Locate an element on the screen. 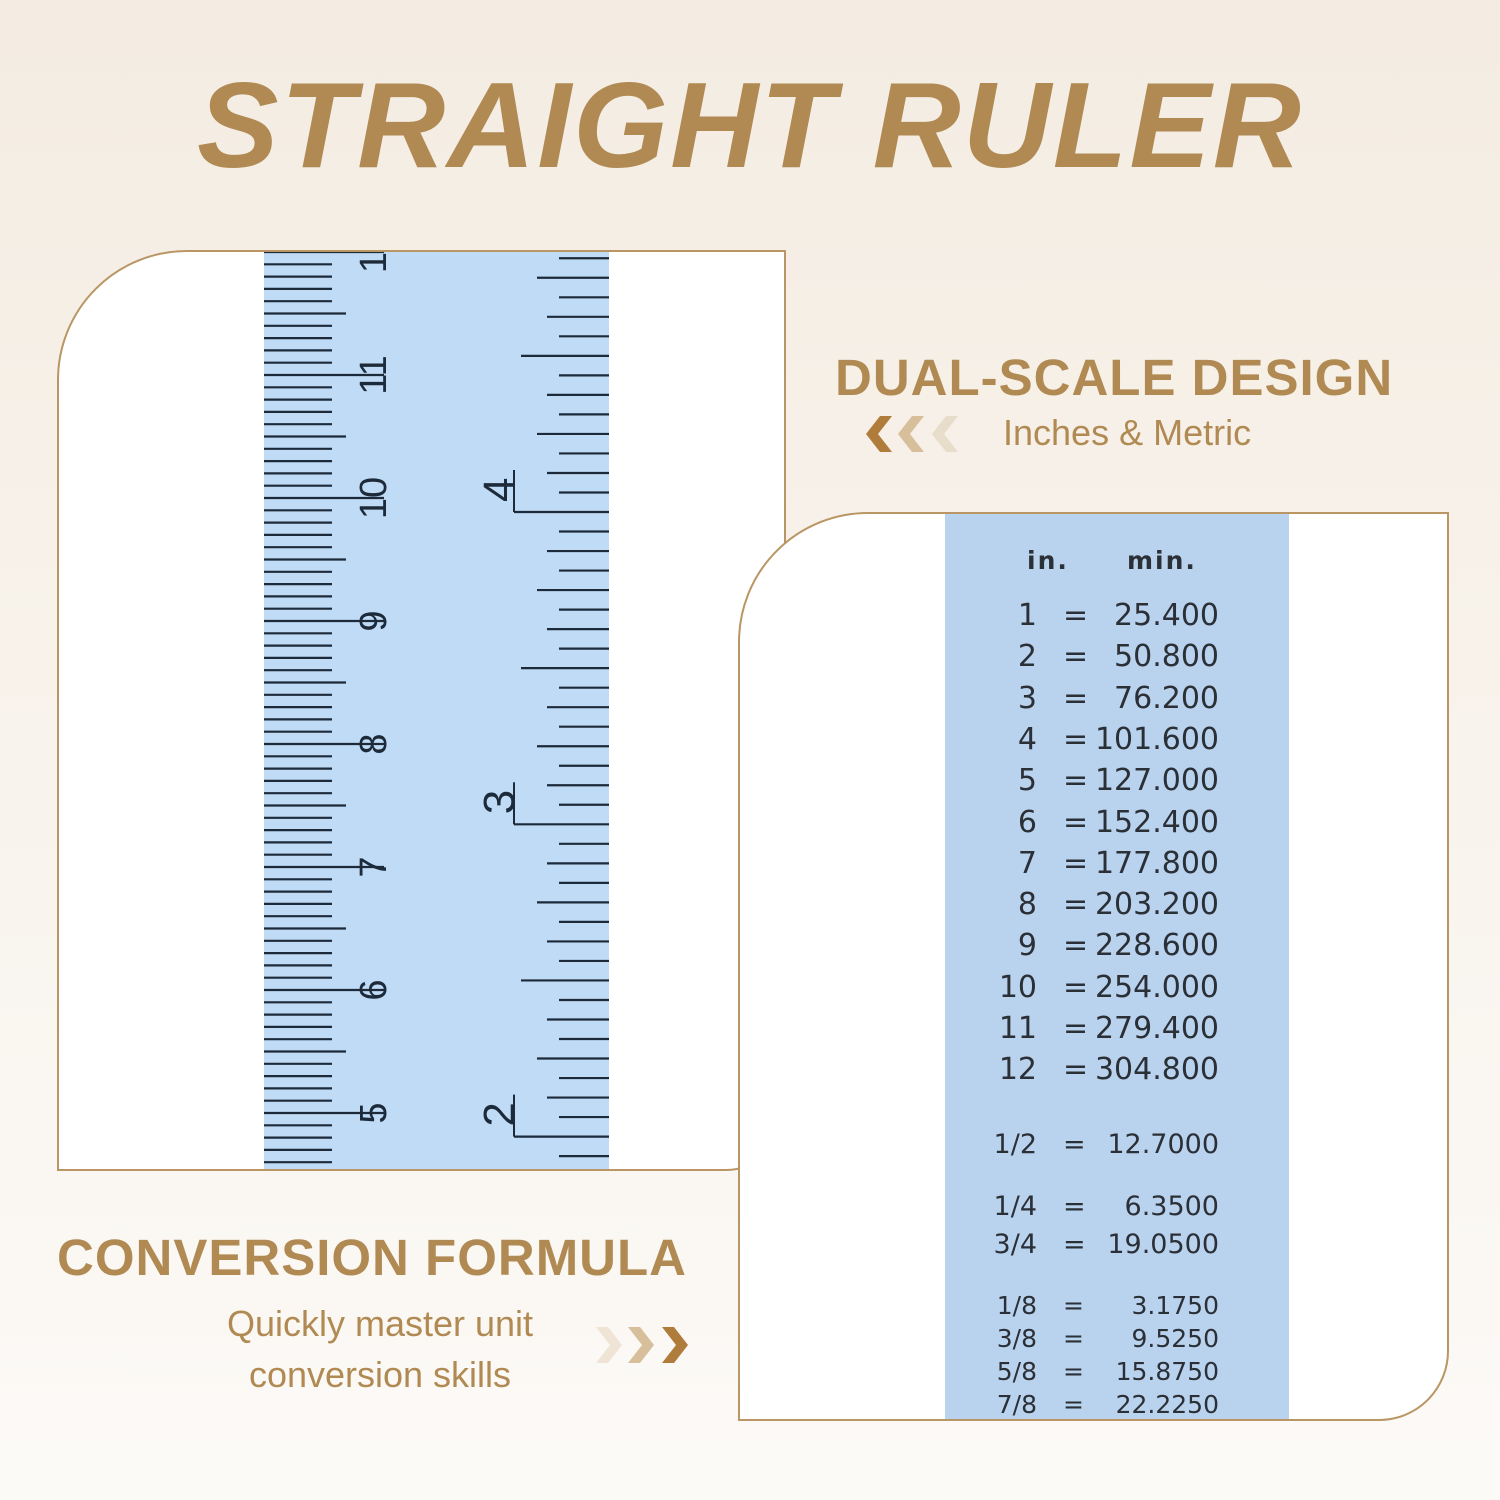 Image resolution: width=1500 pixels, height=1500 pixels. table-row: 2 = 50.800 is located at coordinates (1117, 659).